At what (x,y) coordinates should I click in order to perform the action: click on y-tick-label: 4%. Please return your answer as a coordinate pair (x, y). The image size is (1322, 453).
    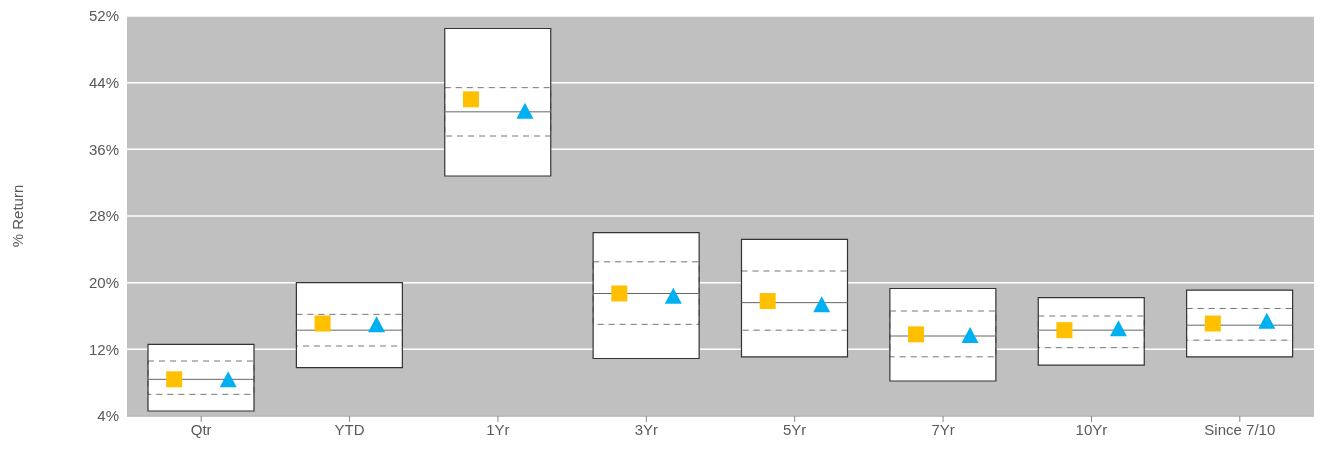
    Looking at the image, I should click on (108, 416).